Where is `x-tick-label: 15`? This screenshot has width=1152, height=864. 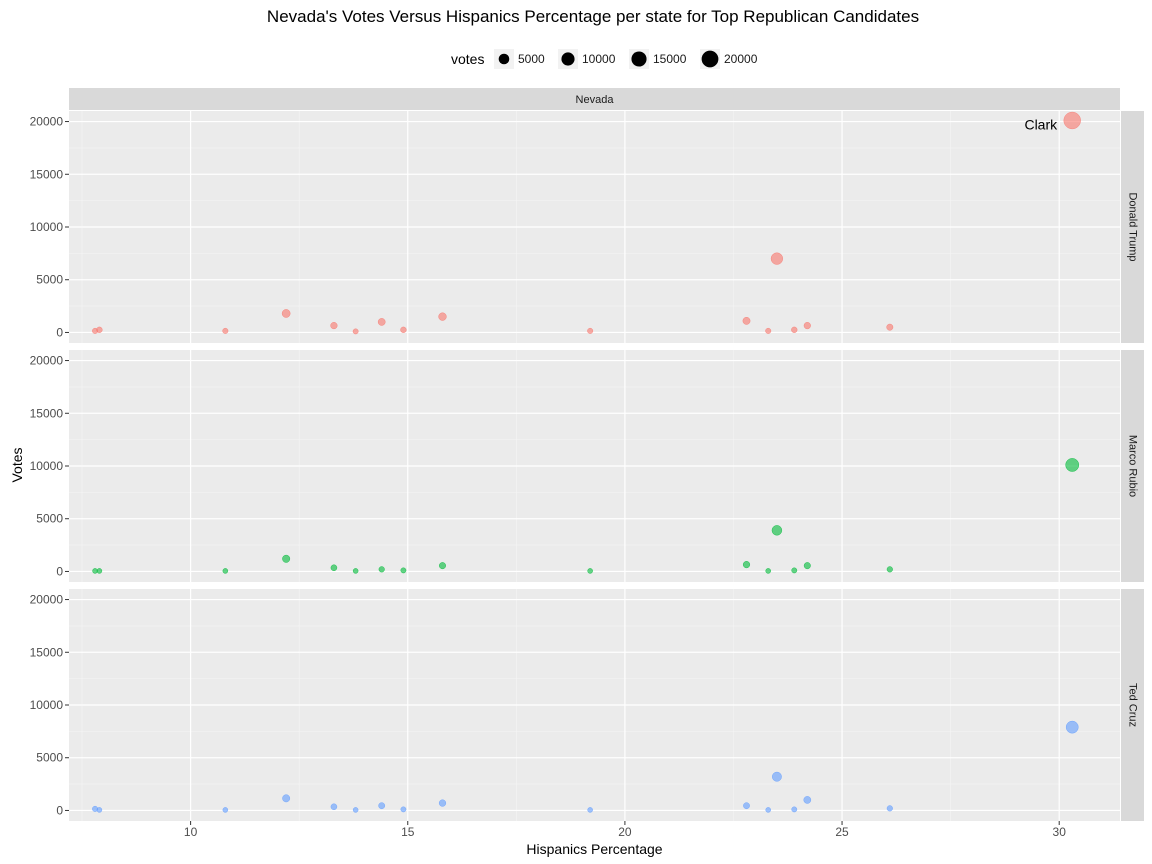
x-tick-label: 15 is located at coordinates (408, 832).